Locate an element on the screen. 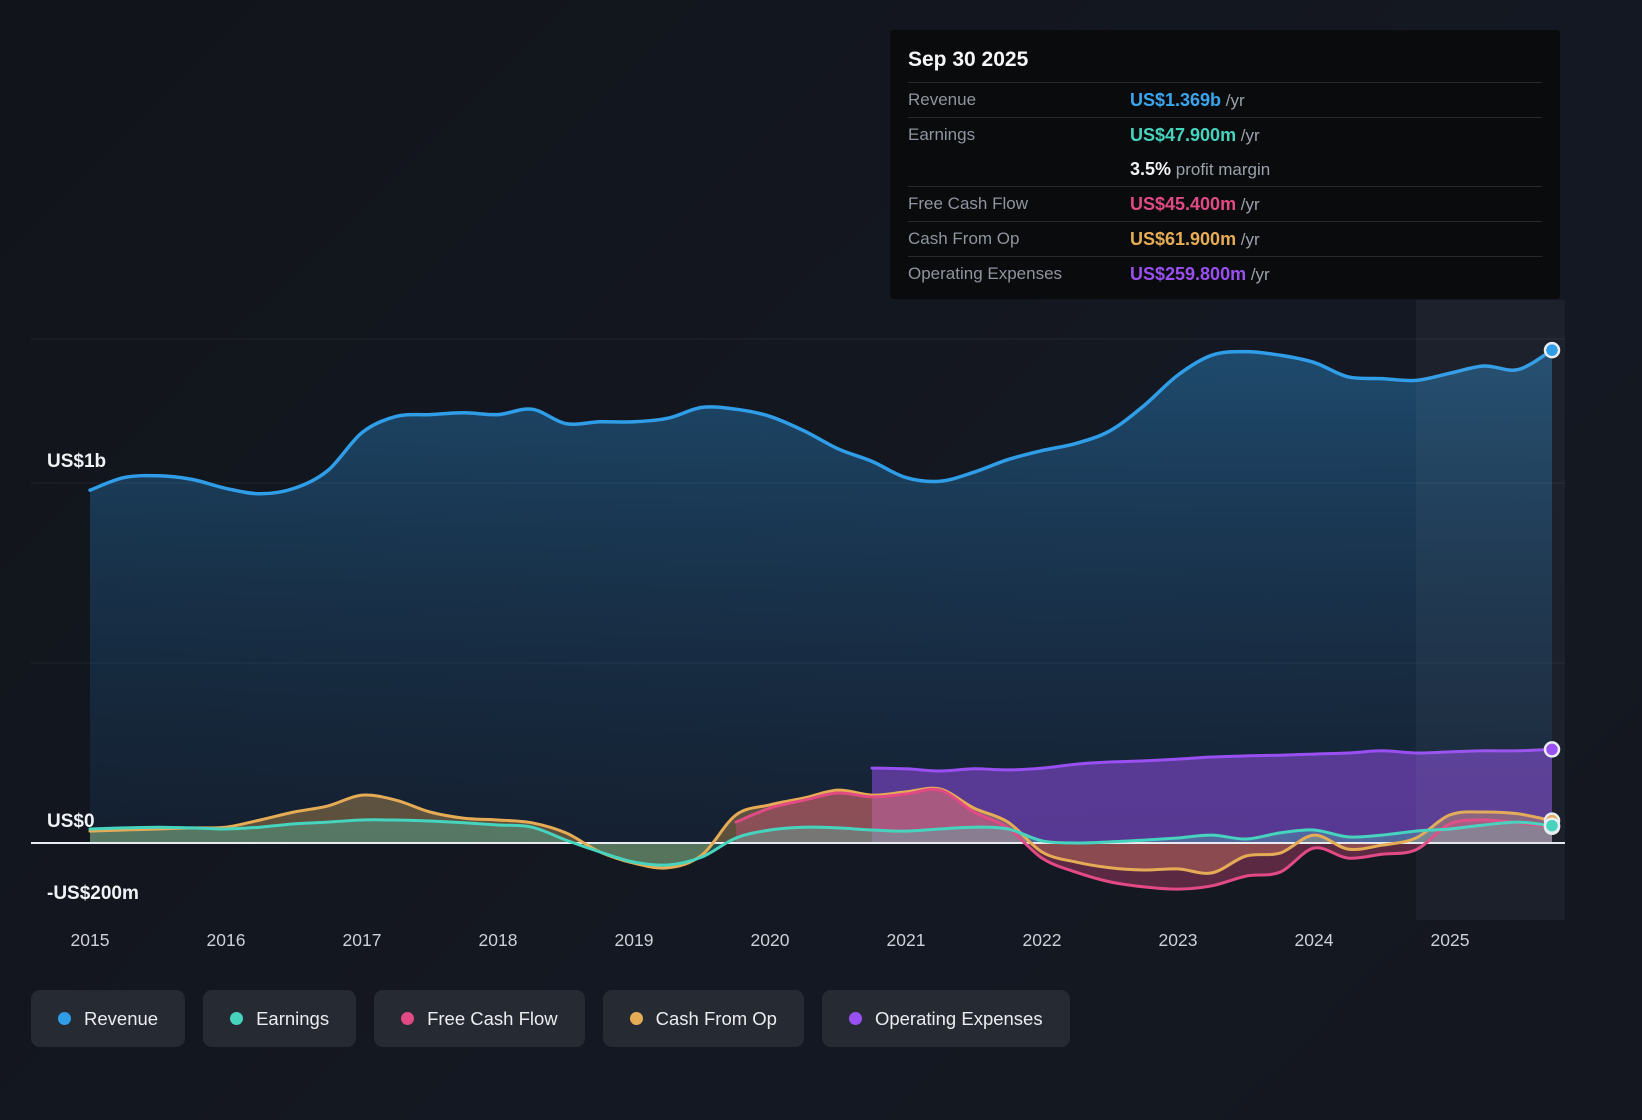 Image resolution: width=1642 pixels, height=1120 pixels. x-axis-label: 2023 is located at coordinates (1178, 940).